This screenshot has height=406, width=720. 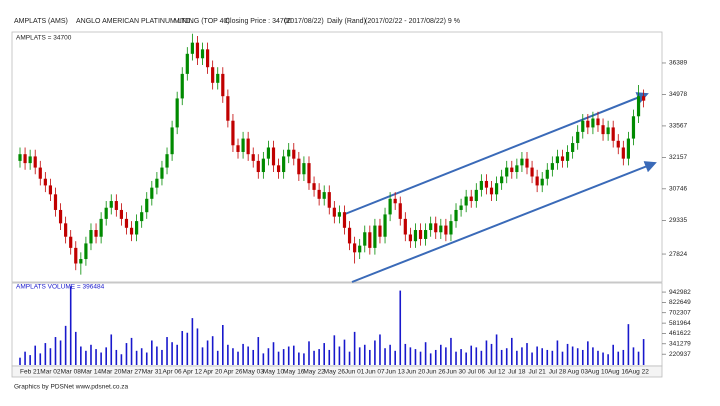 What do you see at coordinates (44, 38) in the screenshot?
I see `price-label: AMPLATS = 34700` at bounding box center [44, 38].